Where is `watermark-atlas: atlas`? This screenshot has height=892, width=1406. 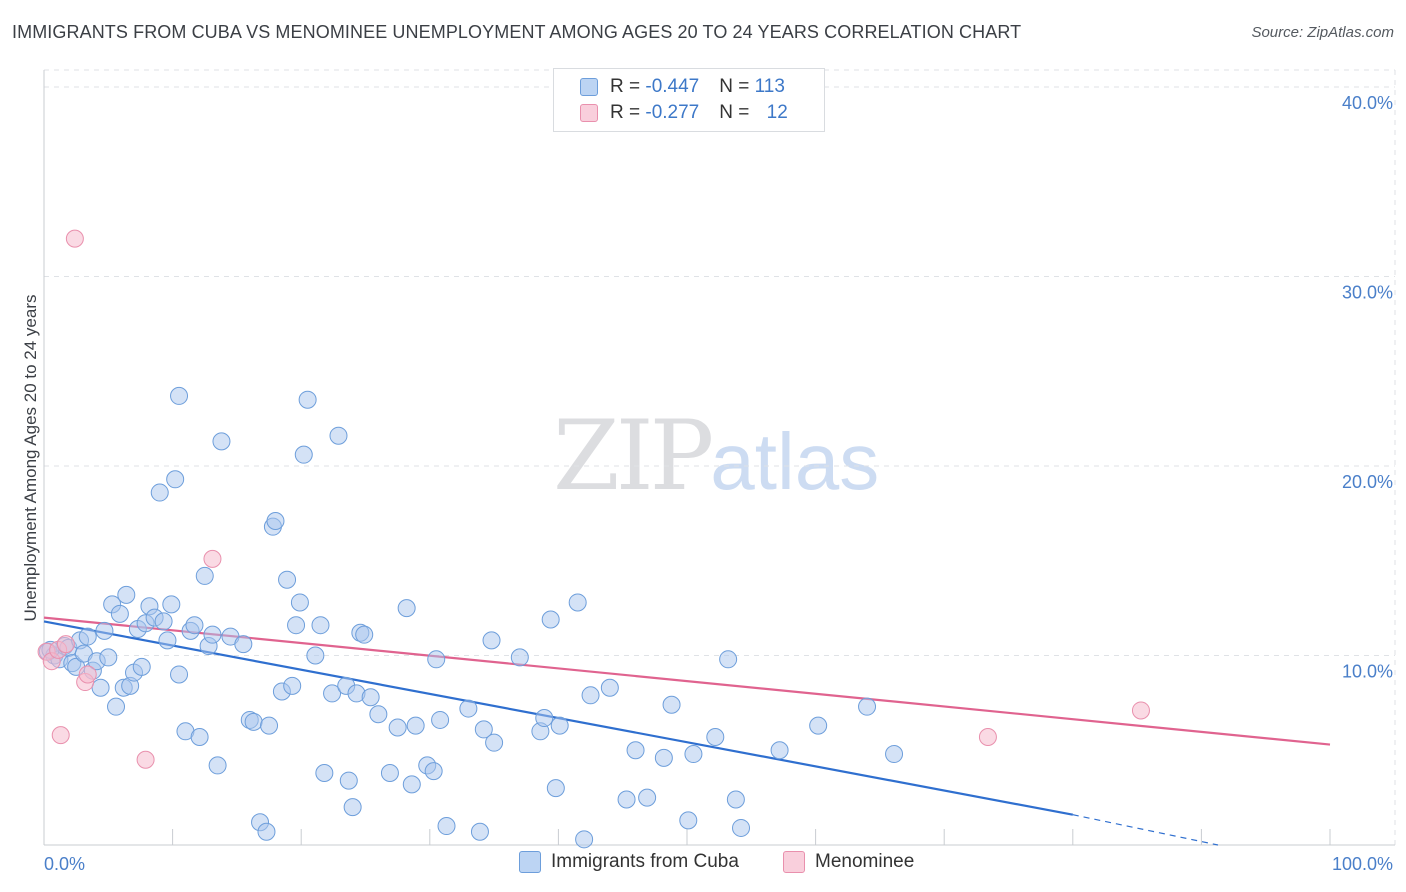 watermark-atlas: atlas is located at coordinates (795, 461).